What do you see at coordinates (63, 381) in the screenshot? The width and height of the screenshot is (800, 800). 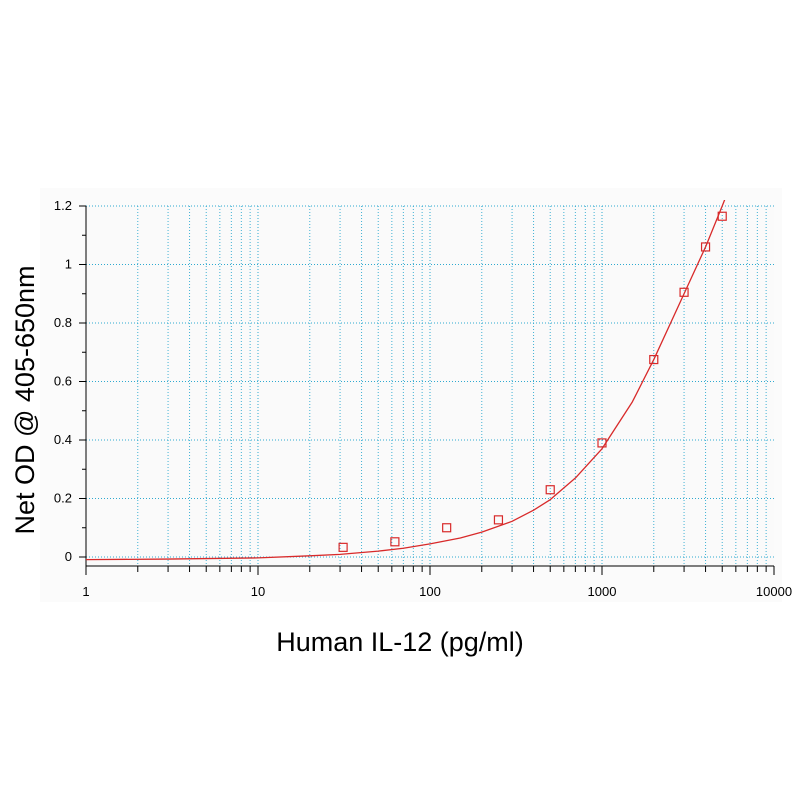 I see `y-tick-label: 0.6` at bounding box center [63, 381].